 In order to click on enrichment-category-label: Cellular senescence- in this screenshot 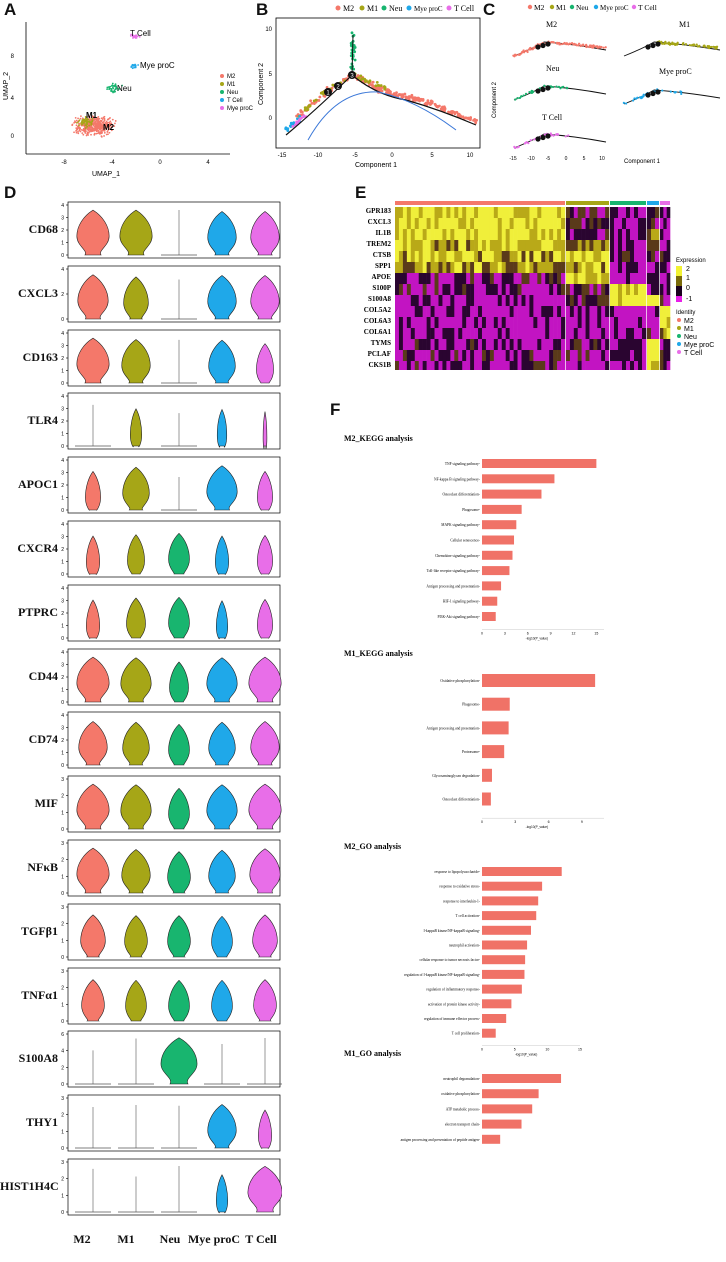, I will do `click(465, 541)`.